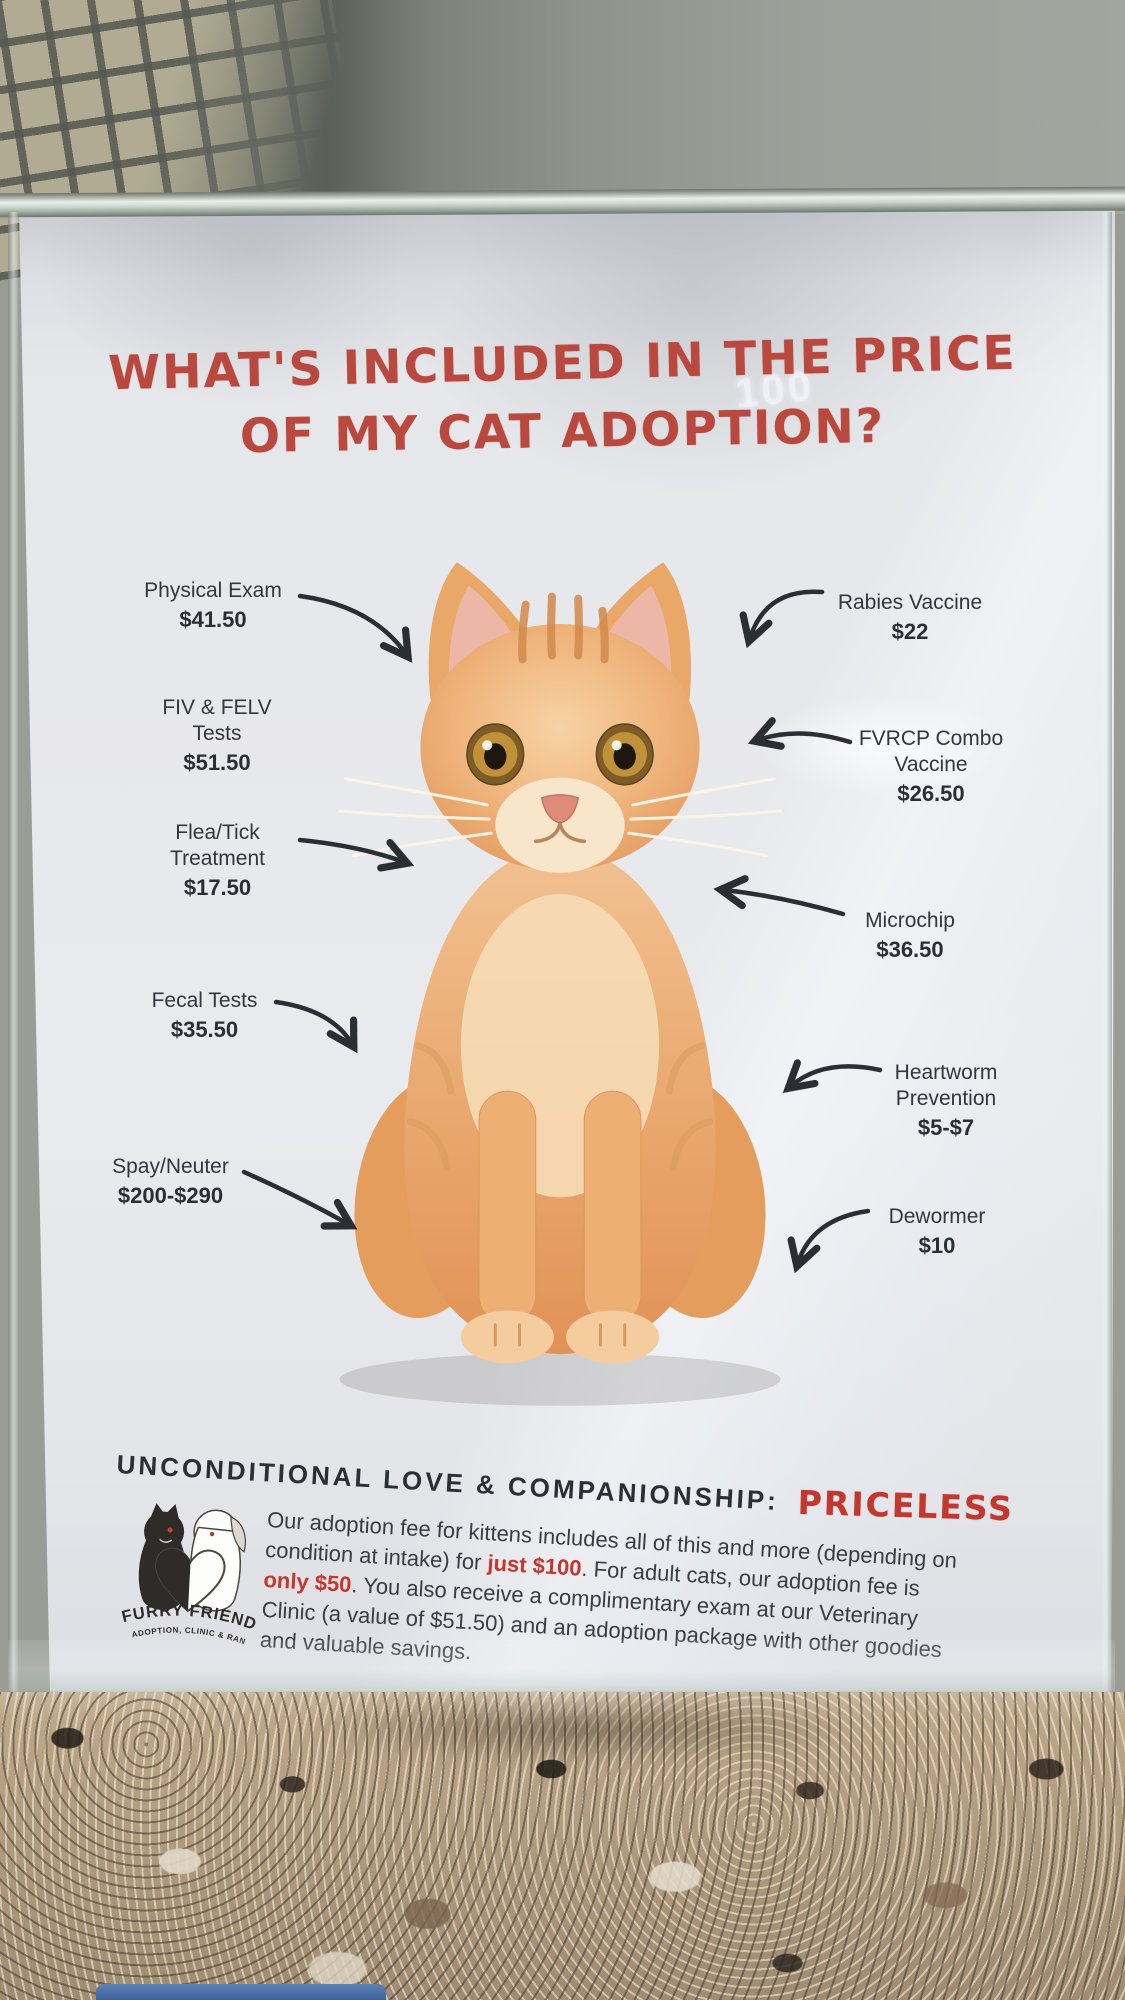 The height and width of the screenshot is (2000, 1125). Describe the element at coordinates (241, 1992) in the screenshot. I see `blue-object-under-counter` at that location.